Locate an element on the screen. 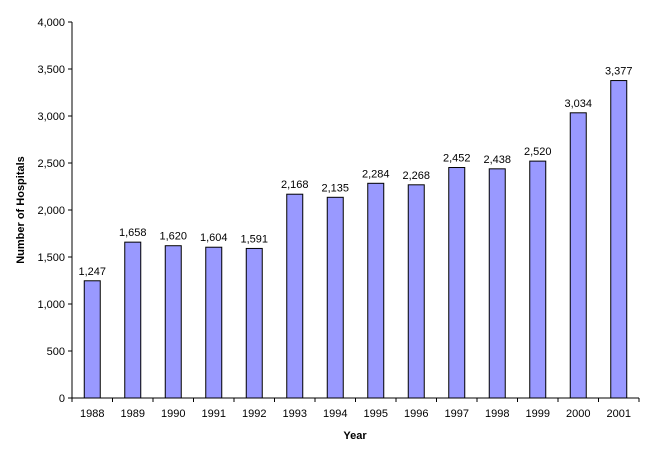  y-tick-label: 2,000 is located at coordinates (51, 211).